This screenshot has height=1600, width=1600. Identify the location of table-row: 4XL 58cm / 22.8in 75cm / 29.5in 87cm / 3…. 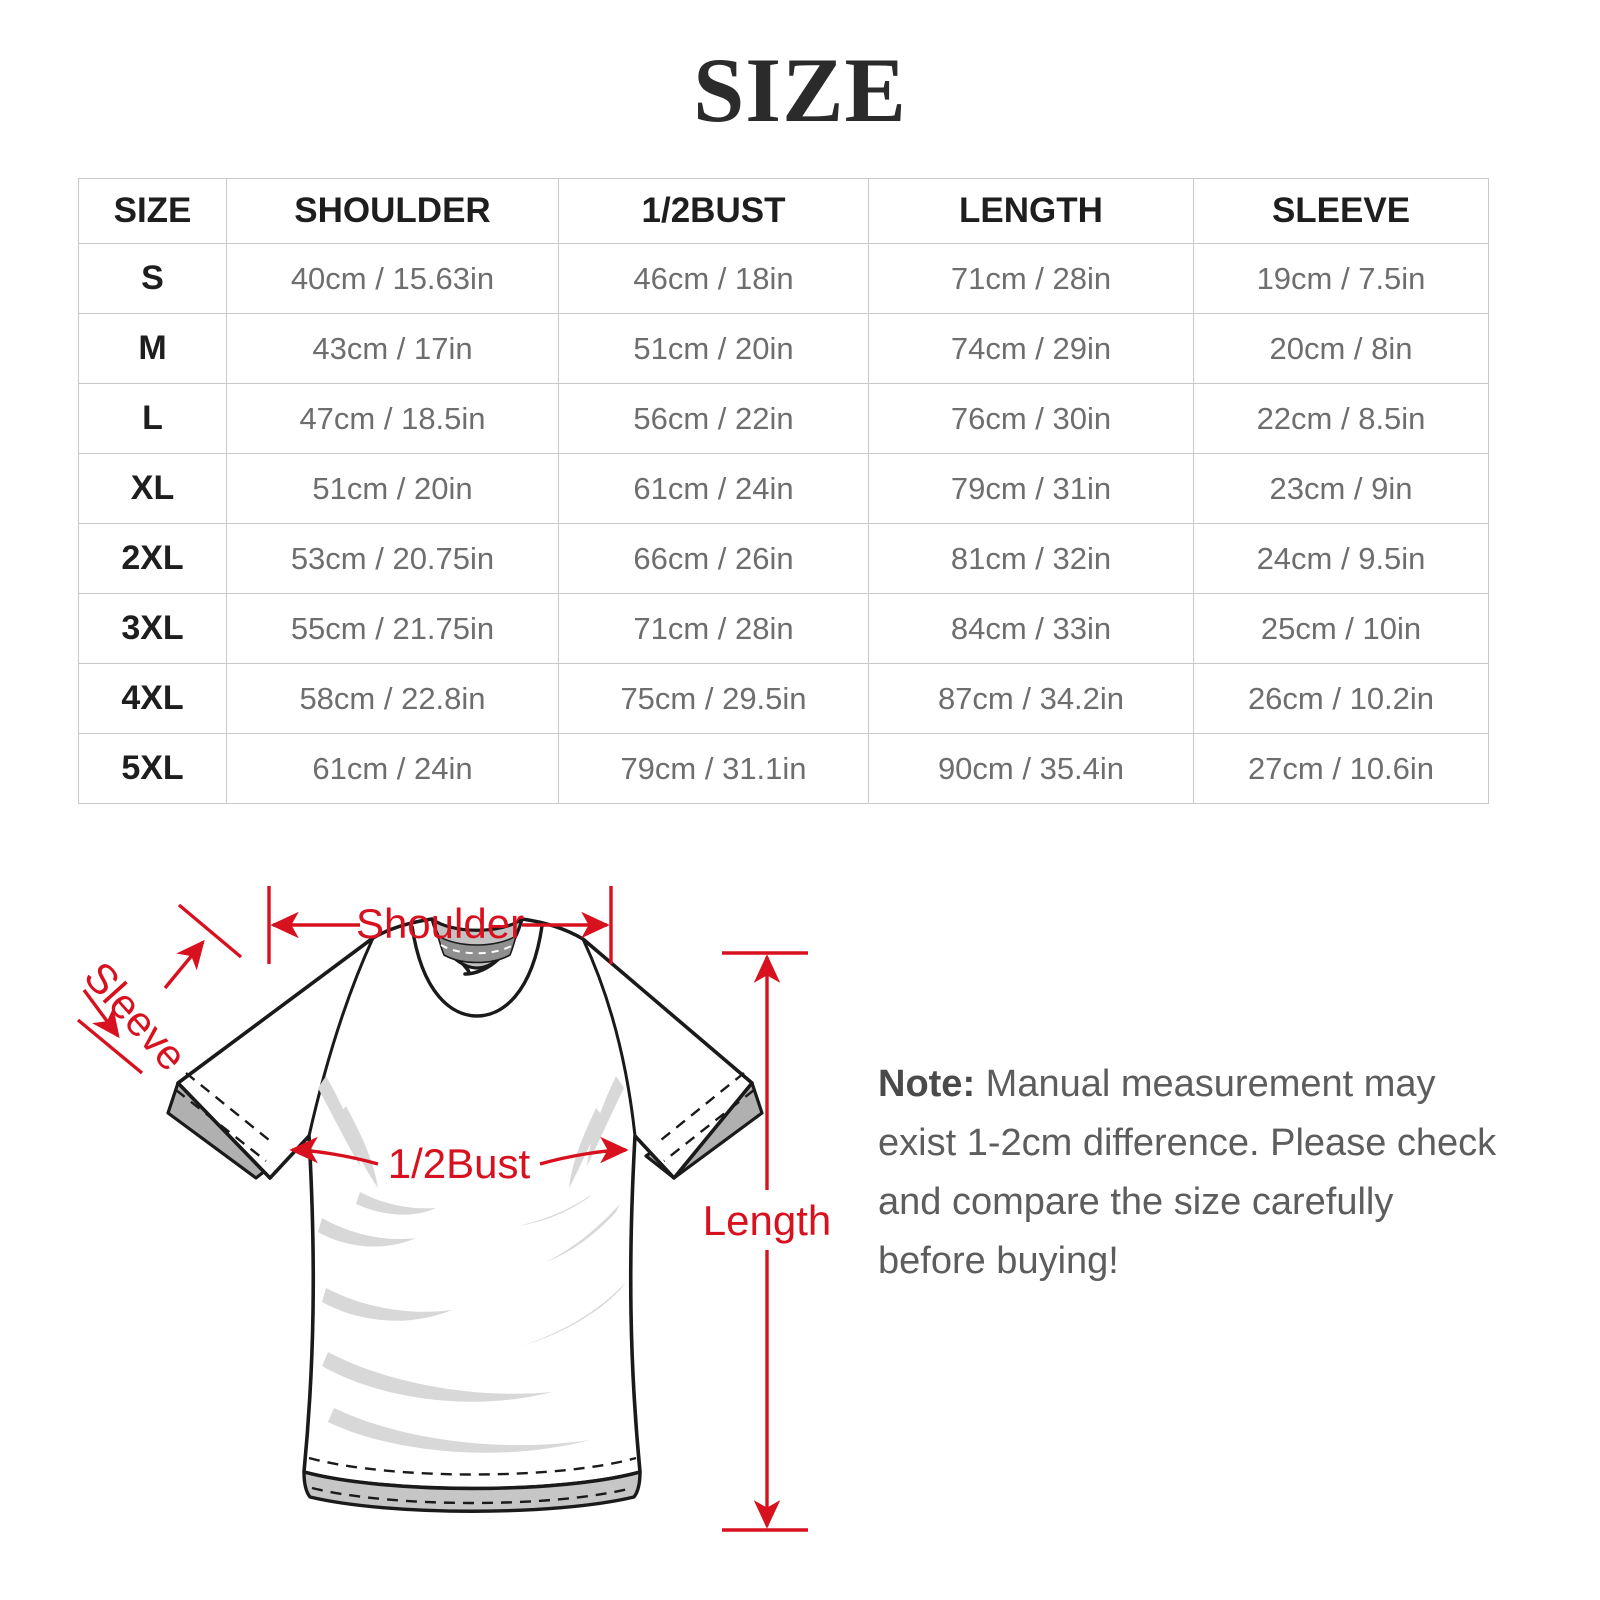
(783, 698).